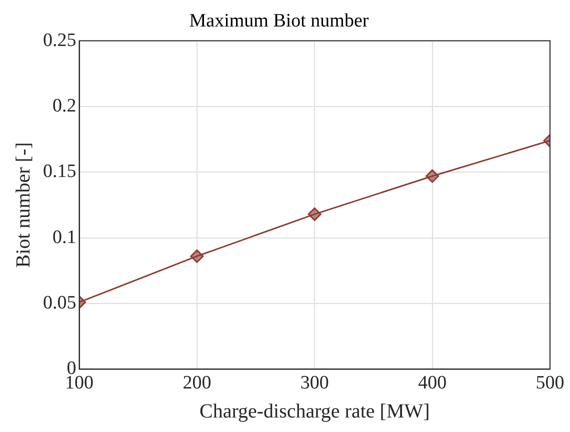 This screenshot has height=432, width=570. Describe the element at coordinates (59, 171) in the screenshot. I see `y-tick-label: 0.15` at that location.